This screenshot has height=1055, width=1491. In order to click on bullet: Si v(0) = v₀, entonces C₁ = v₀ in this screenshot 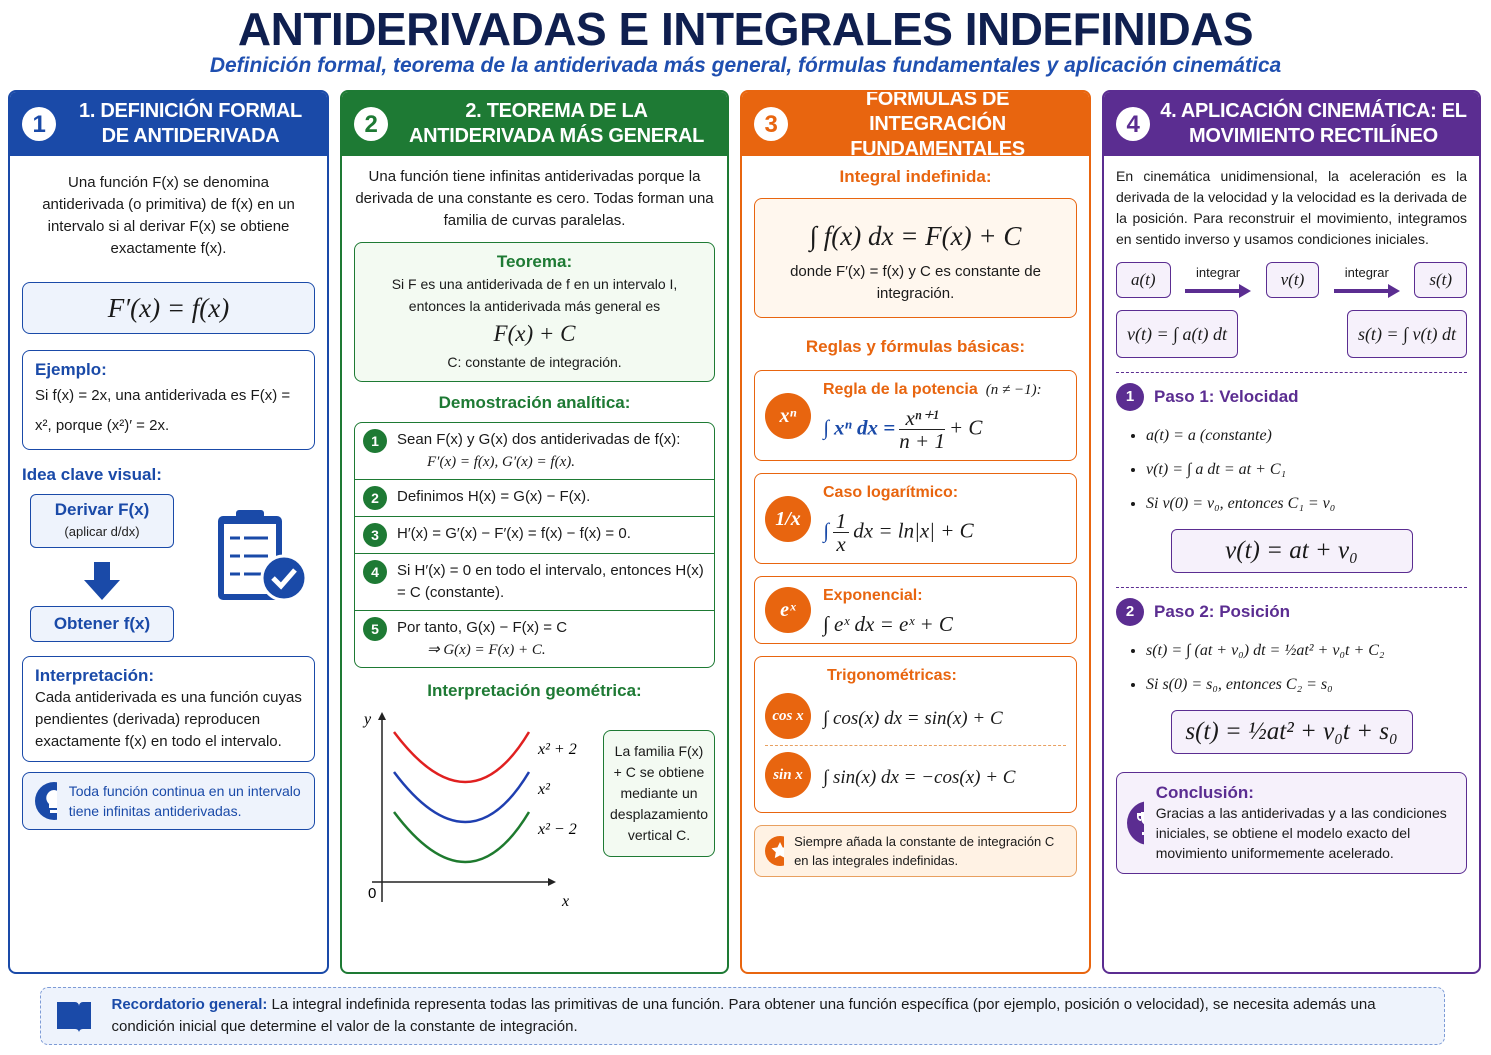, I will do `click(1306, 504)`.